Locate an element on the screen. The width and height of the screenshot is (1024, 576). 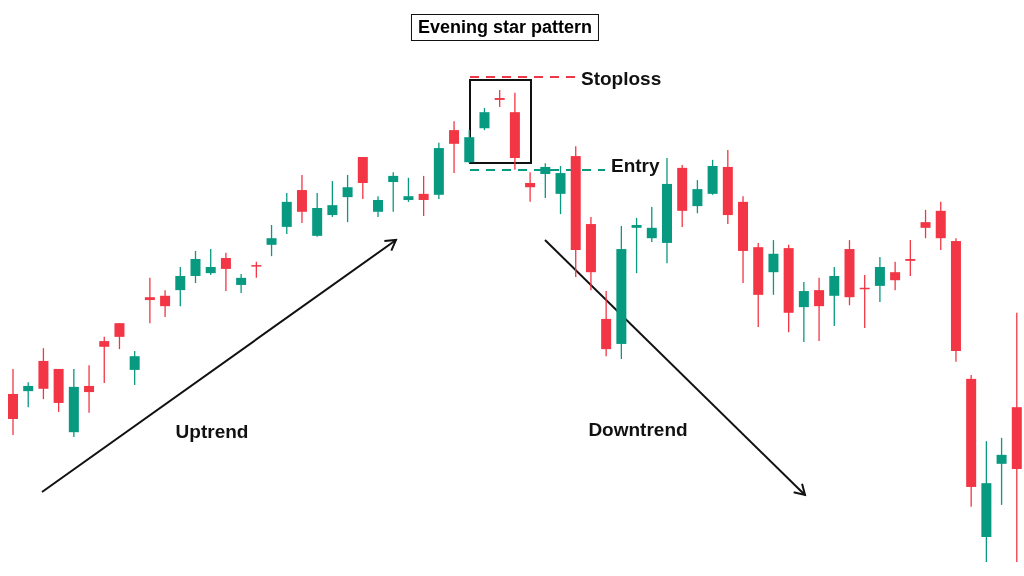
annotation: Uptrend is located at coordinates (212, 431).